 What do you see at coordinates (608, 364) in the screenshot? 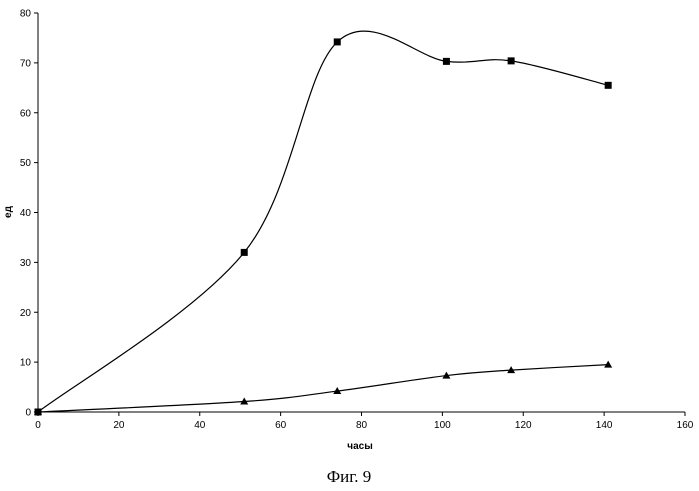
I see `series-2-point` at bounding box center [608, 364].